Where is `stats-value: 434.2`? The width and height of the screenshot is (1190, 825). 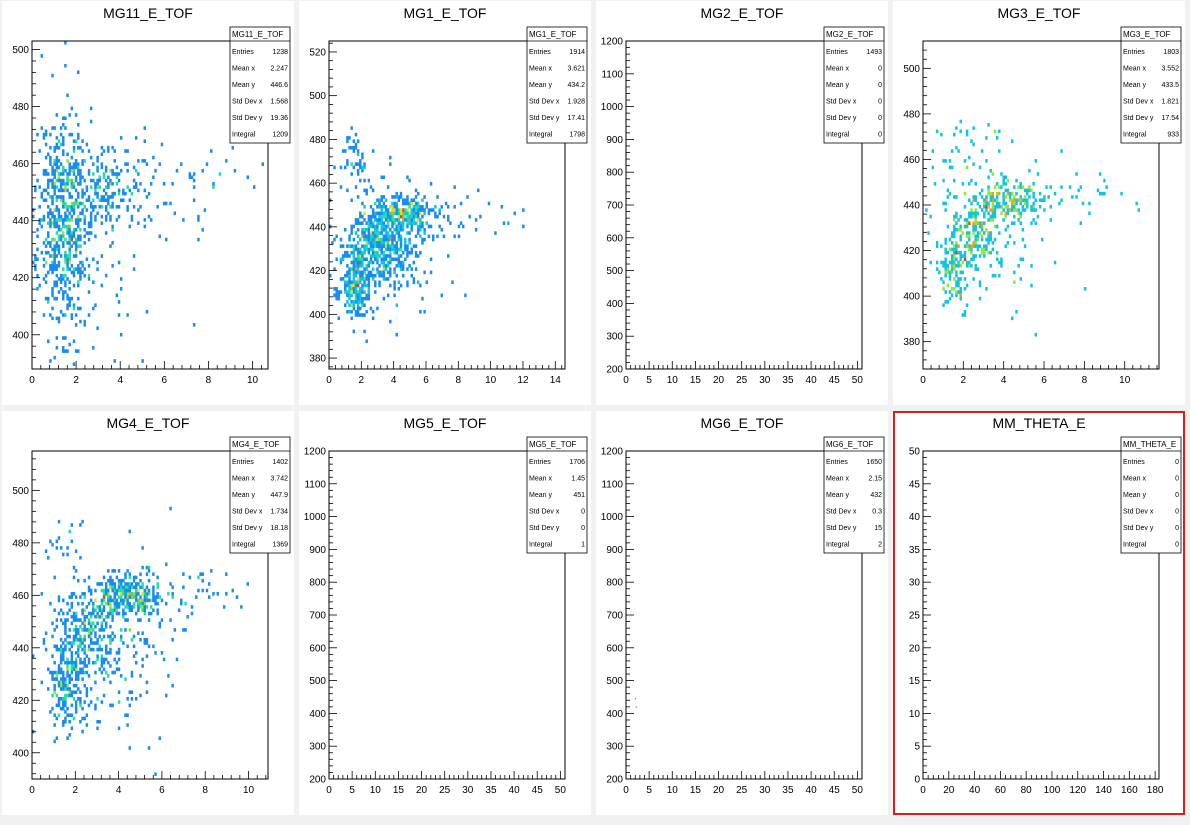
stats-value: 434.2 is located at coordinates (576, 85).